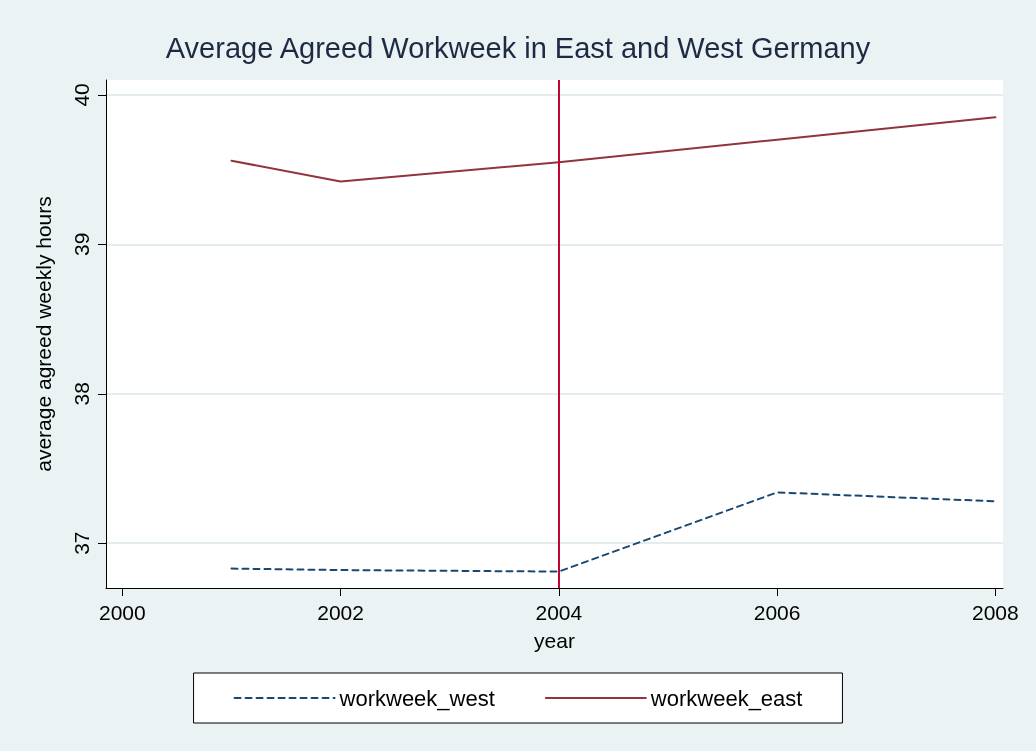  Describe the element at coordinates (995, 612) in the screenshot. I see `x-tick-label: 2008` at that location.